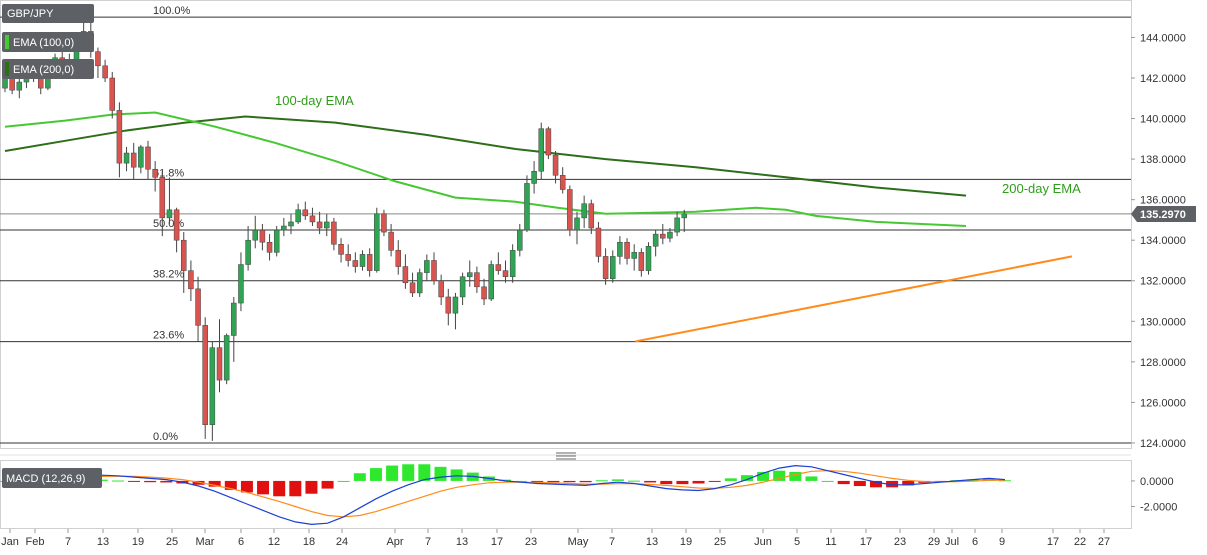 The height and width of the screenshot is (555, 1207). I want to click on price-tick-label: 142.0000, so click(1163, 79).